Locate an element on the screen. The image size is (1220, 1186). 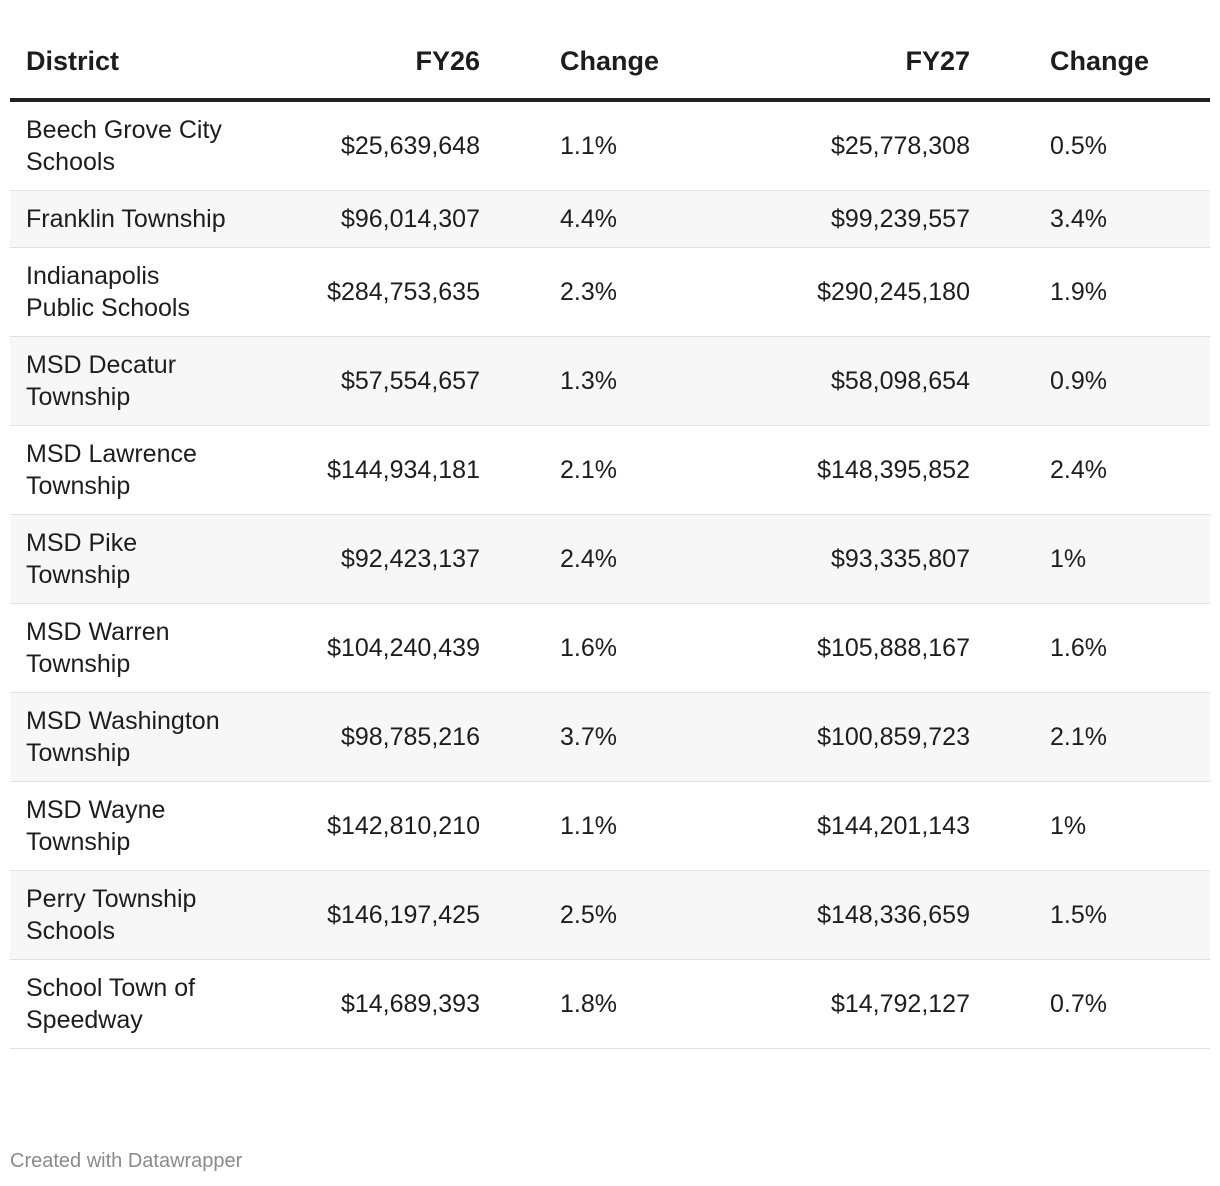
cell-fy27: $99,239,557 is located at coordinates (856, 219).